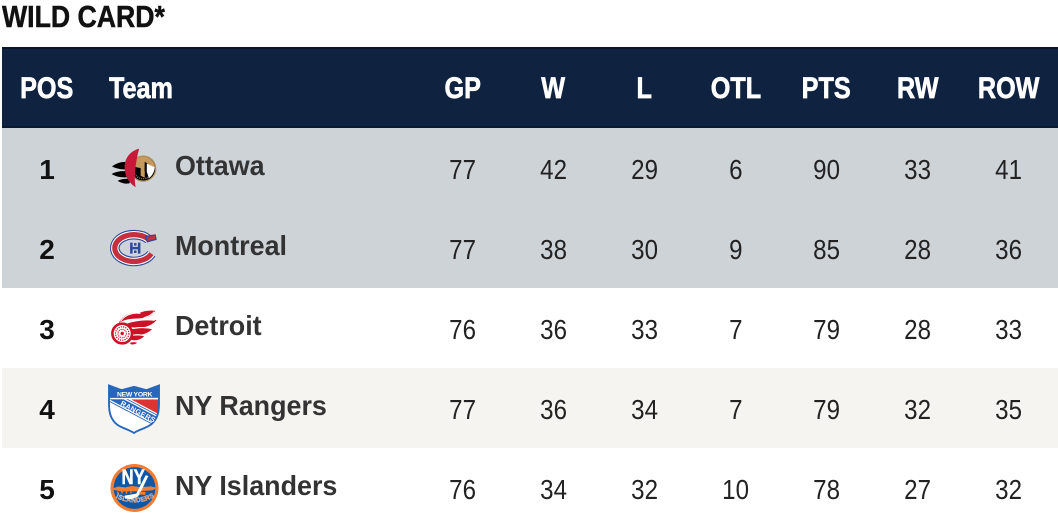  I want to click on svg-text: NY, so click(132, 477).